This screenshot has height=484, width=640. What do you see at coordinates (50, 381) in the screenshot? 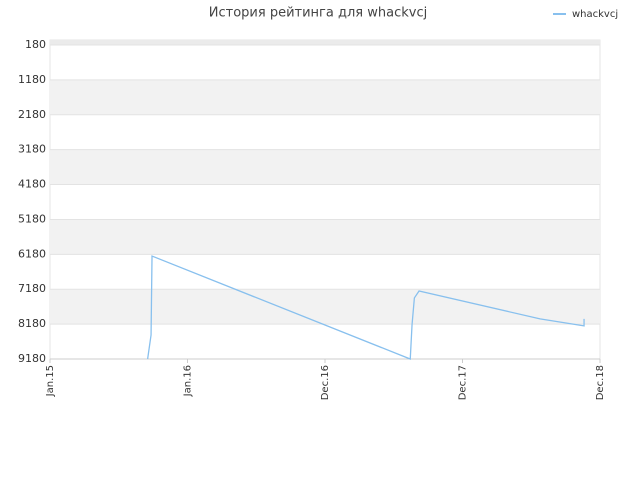
I see `x-tick-label: Jan.15` at bounding box center [50, 381].